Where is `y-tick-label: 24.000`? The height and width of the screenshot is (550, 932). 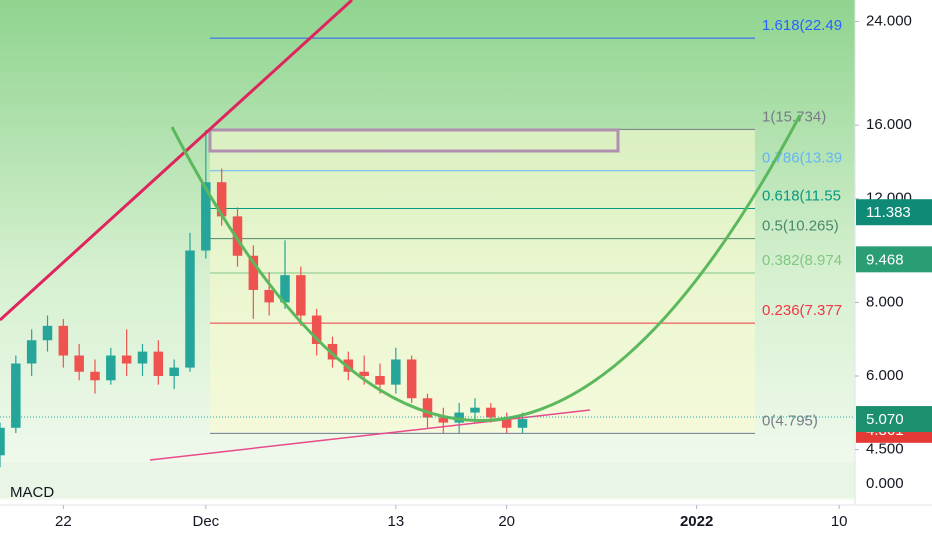
y-tick-label: 24.000 is located at coordinates (889, 20).